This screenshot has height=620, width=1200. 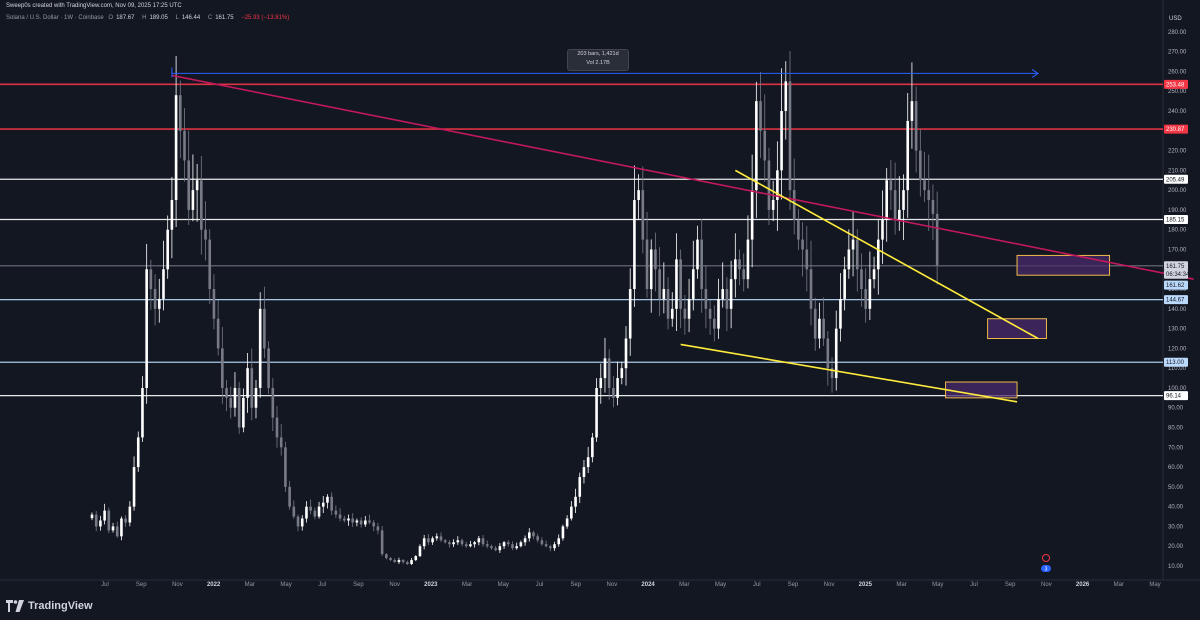 What do you see at coordinates (1046, 585) in the screenshot?
I see `time-tick-26: Nov` at bounding box center [1046, 585].